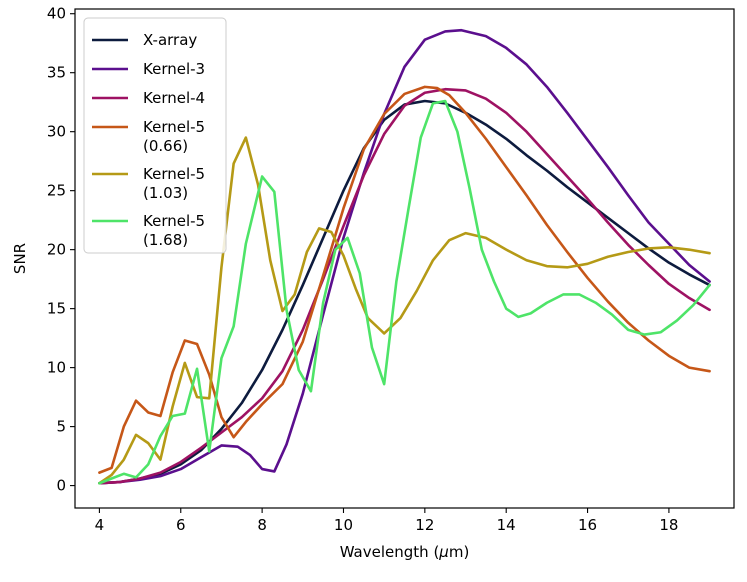 The height and width of the screenshot is (582, 747). I want to click on legend-entry-6: Kernel-5 (1.68), so click(148, 230).